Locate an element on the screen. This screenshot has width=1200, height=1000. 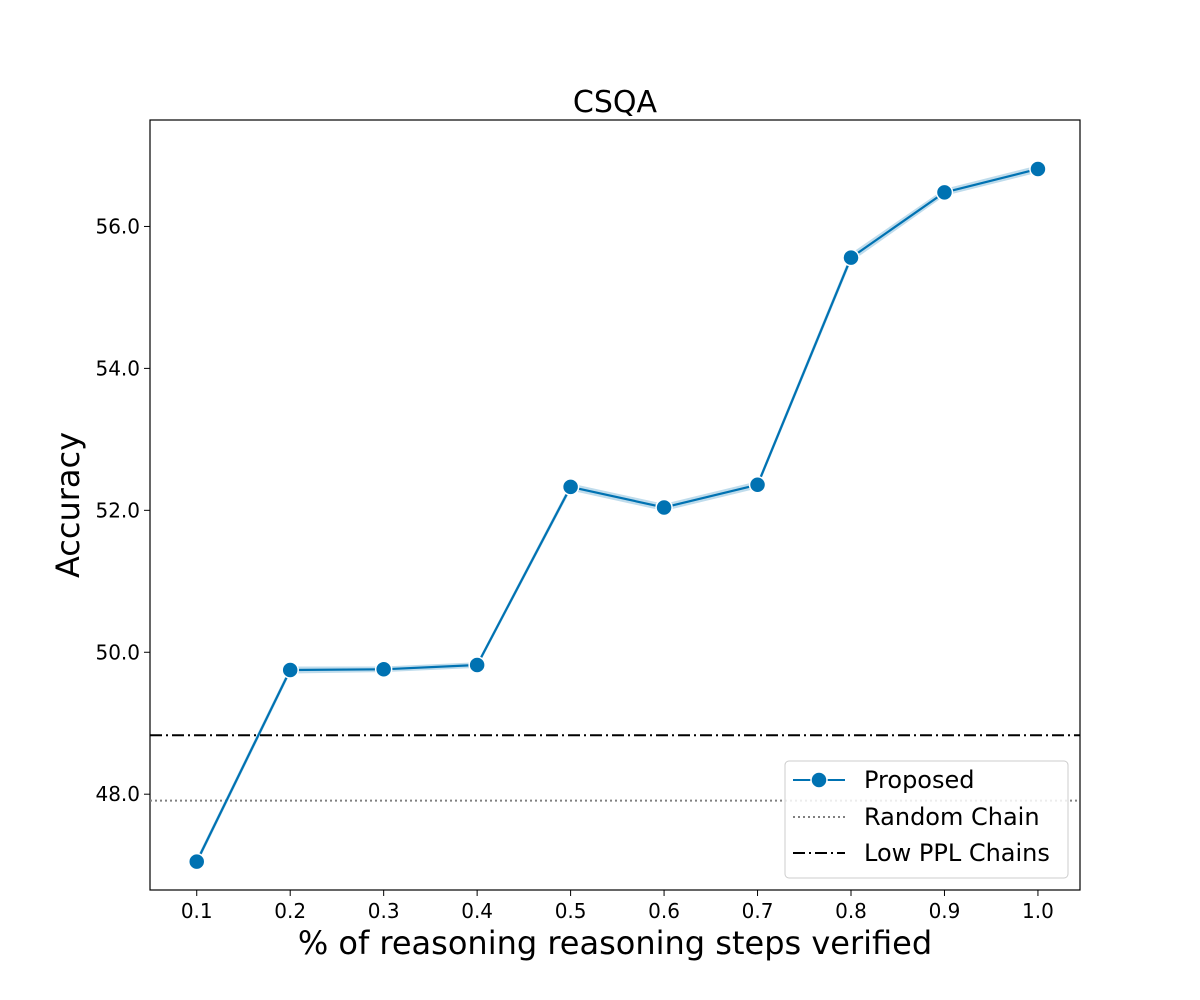
x-axis-ticks: 0.1 0.2 0.3 0.4 0.5 0.6 0.7 0.8 0.9 1.0 is located at coordinates (617, 906).